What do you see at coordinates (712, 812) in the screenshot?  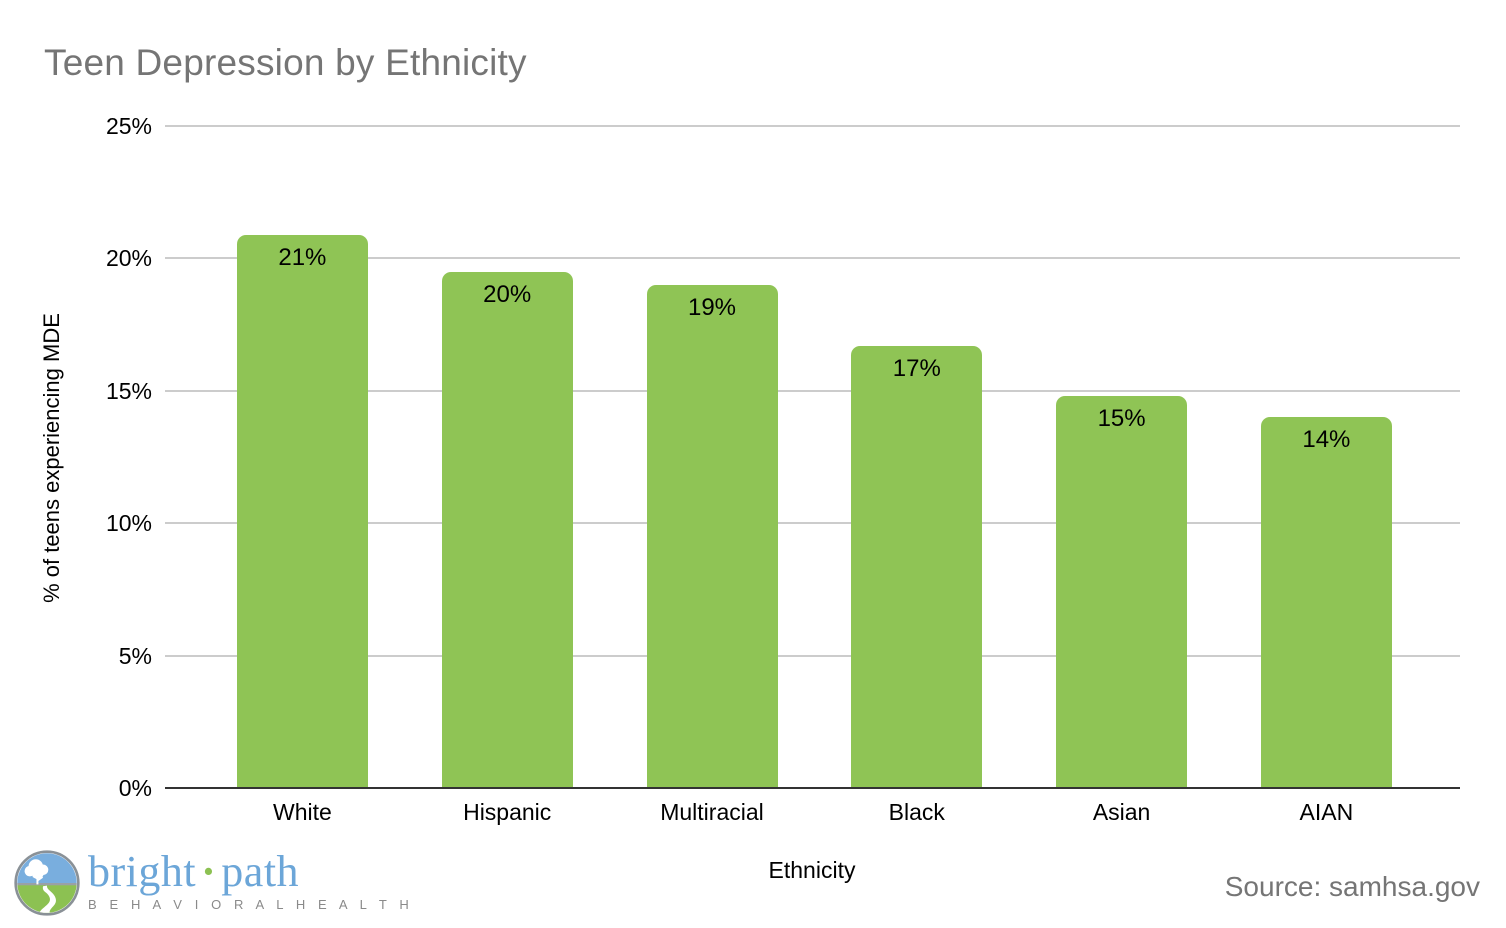 I see `x-tick-label: Multiracial` at bounding box center [712, 812].